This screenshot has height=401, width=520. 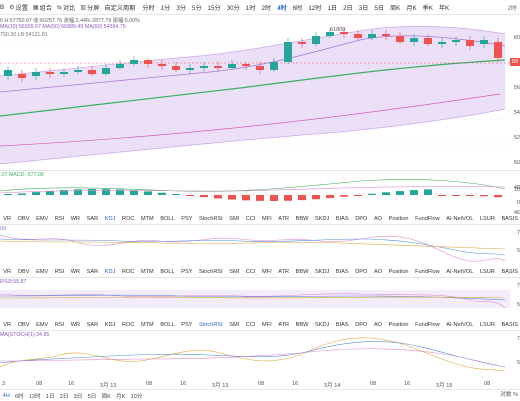 I want to click on timeframe-tab: 30分, so click(x=233, y=8).